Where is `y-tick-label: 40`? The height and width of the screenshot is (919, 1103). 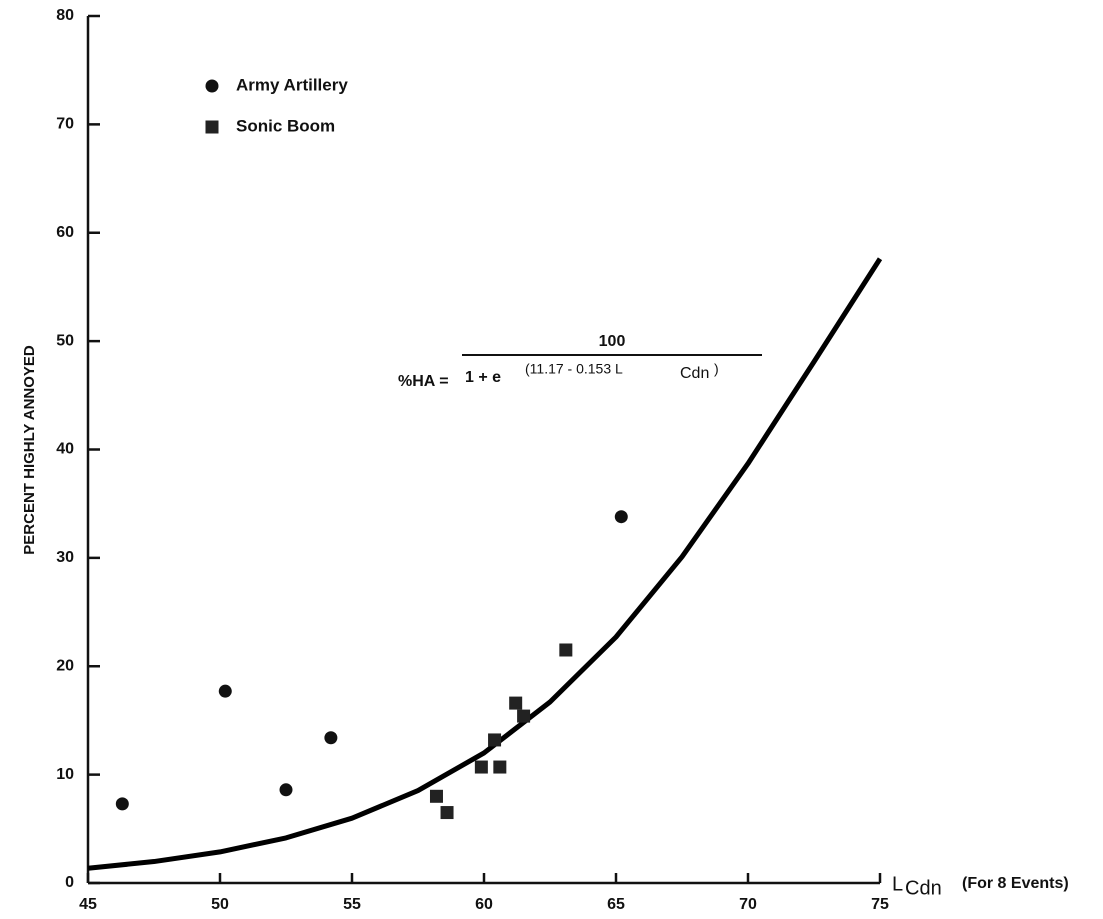
y-tick-label: 40 is located at coordinates (65, 449).